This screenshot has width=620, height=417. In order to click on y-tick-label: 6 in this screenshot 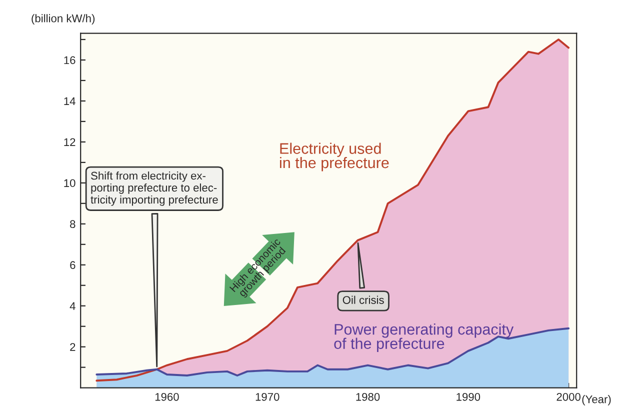, I will do `click(73, 265)`.